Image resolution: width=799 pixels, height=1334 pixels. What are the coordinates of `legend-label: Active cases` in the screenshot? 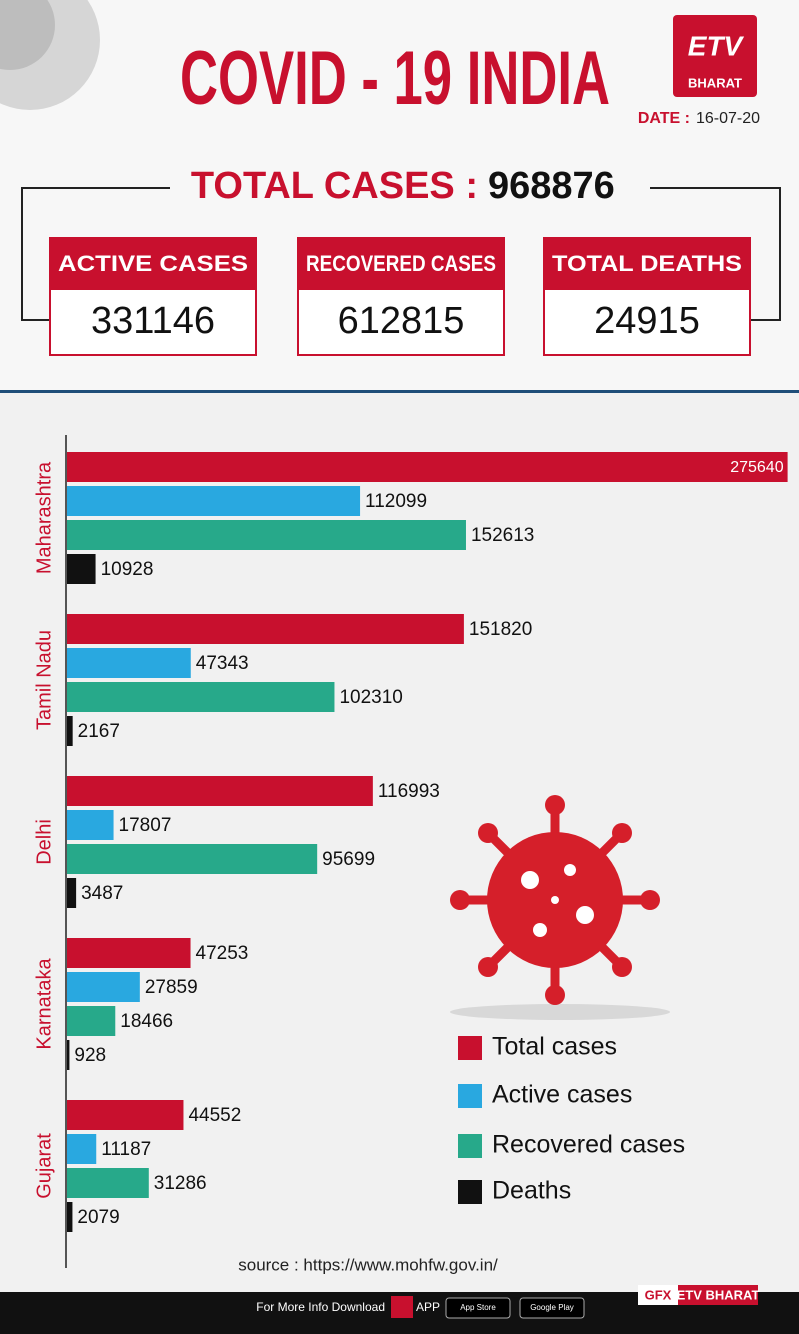 It's located at (562, 1095).